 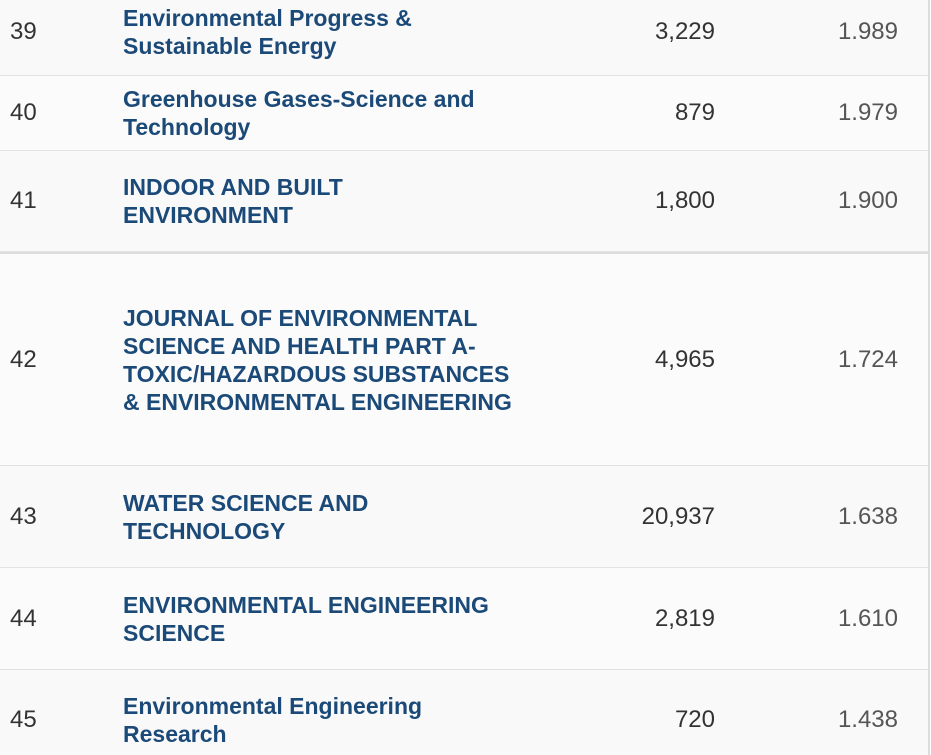 What do you see at coordinates (684, 31) in the screenshot?
I see `total-cites: 3,229` at bounding box center [684, 31].